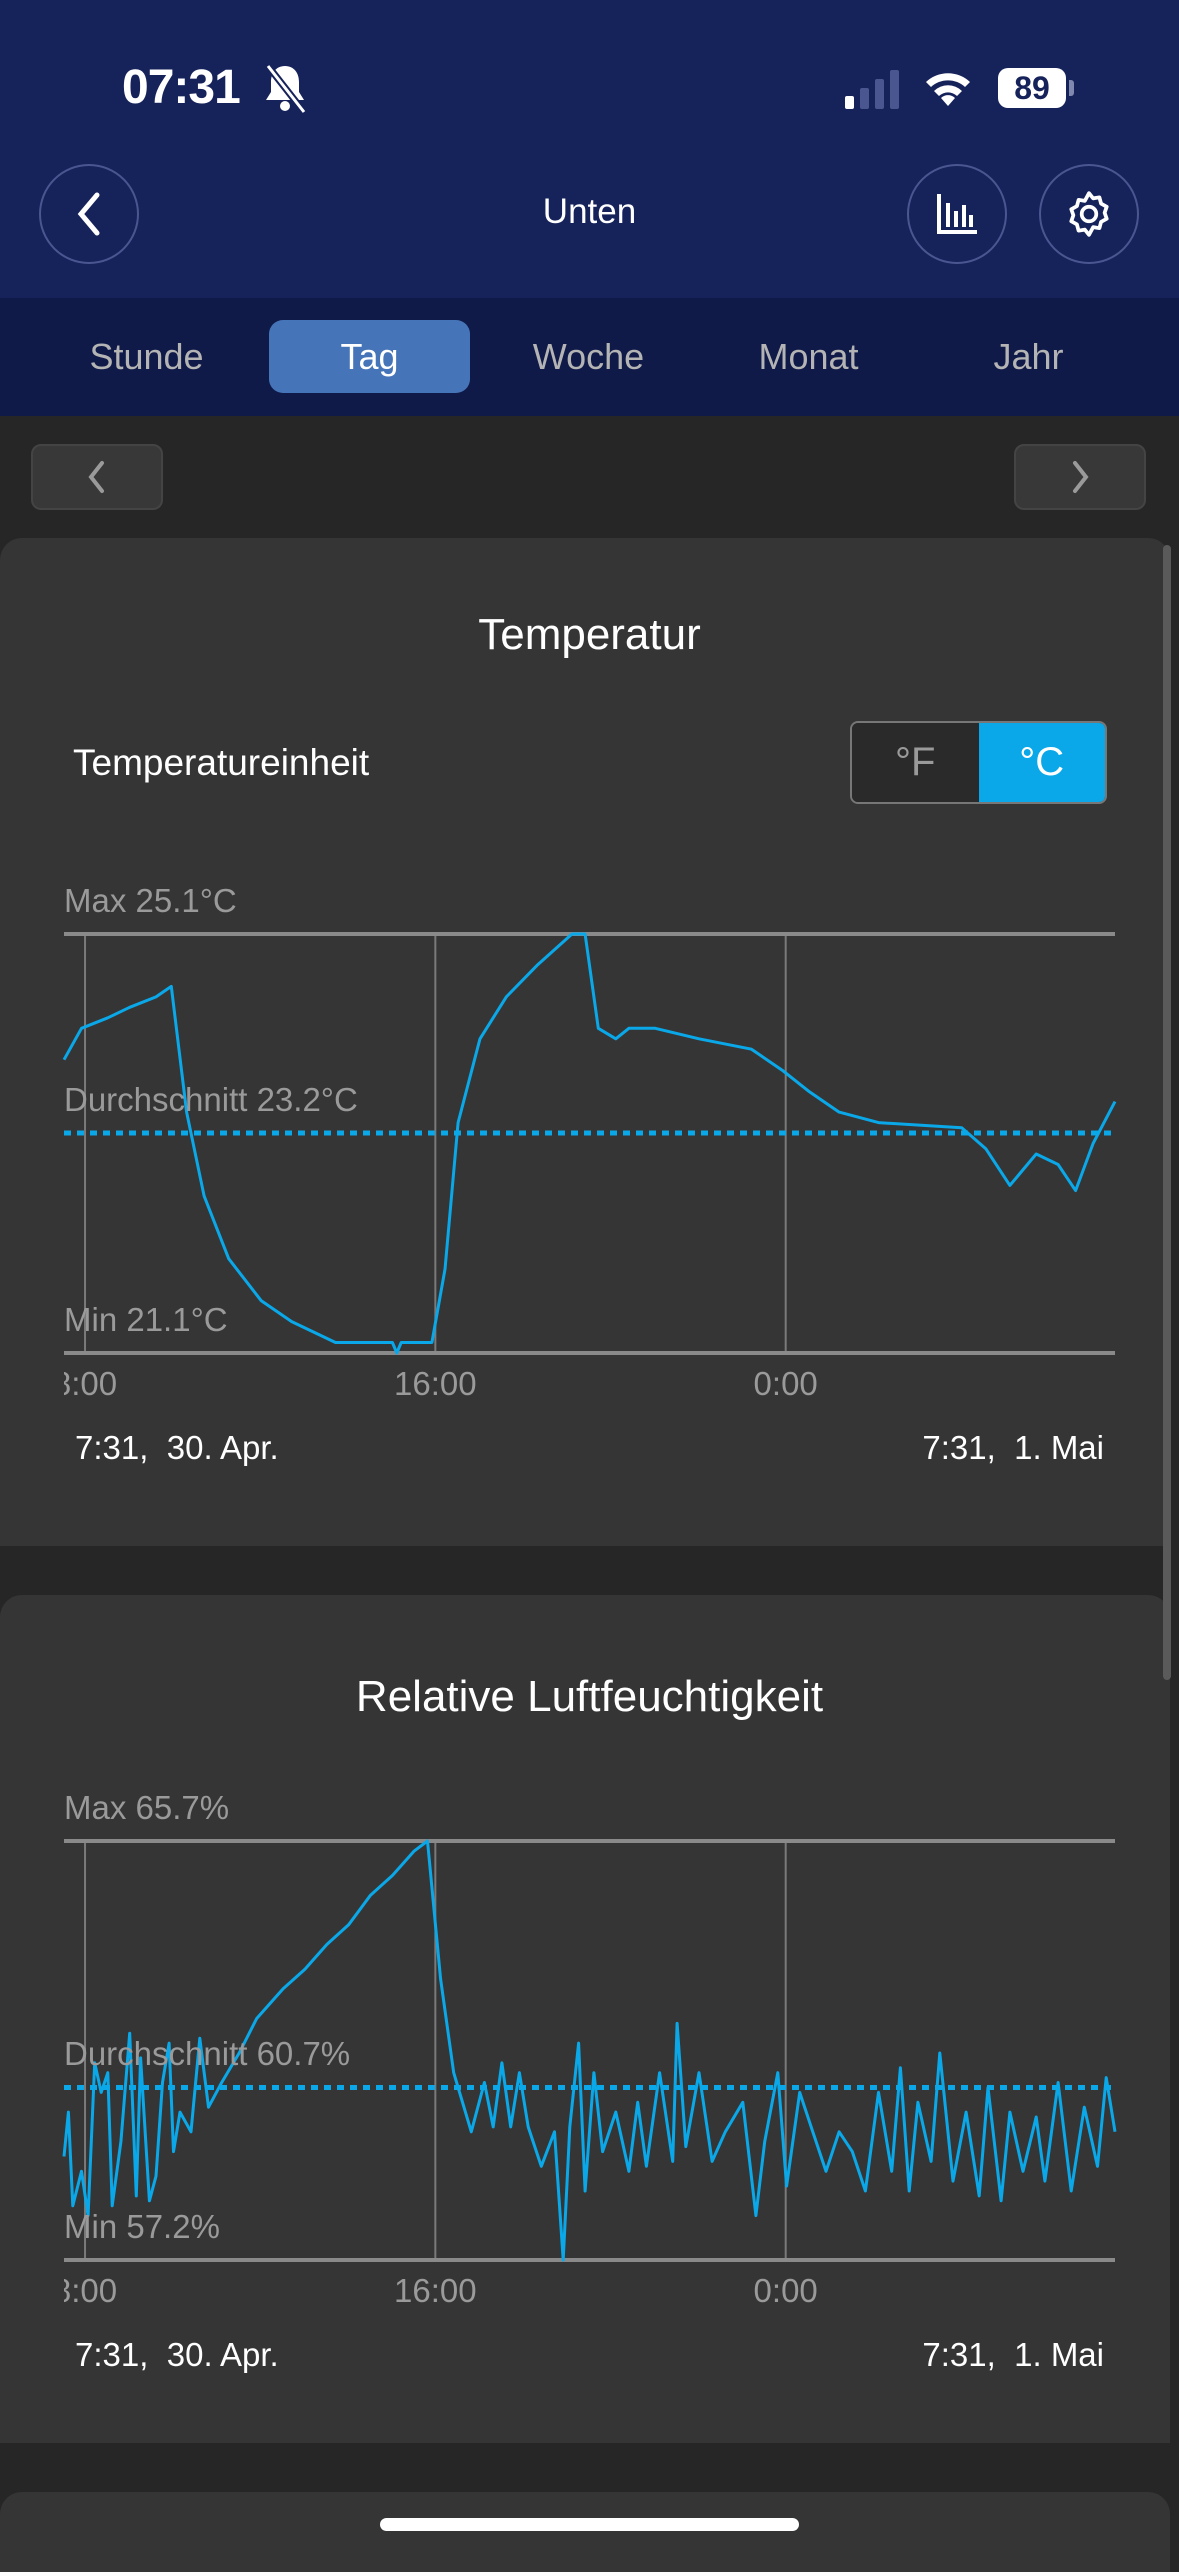  Describe the element at coordinates (808, 356) in the screenshot. I see `tab-monat: Monat` at that location.